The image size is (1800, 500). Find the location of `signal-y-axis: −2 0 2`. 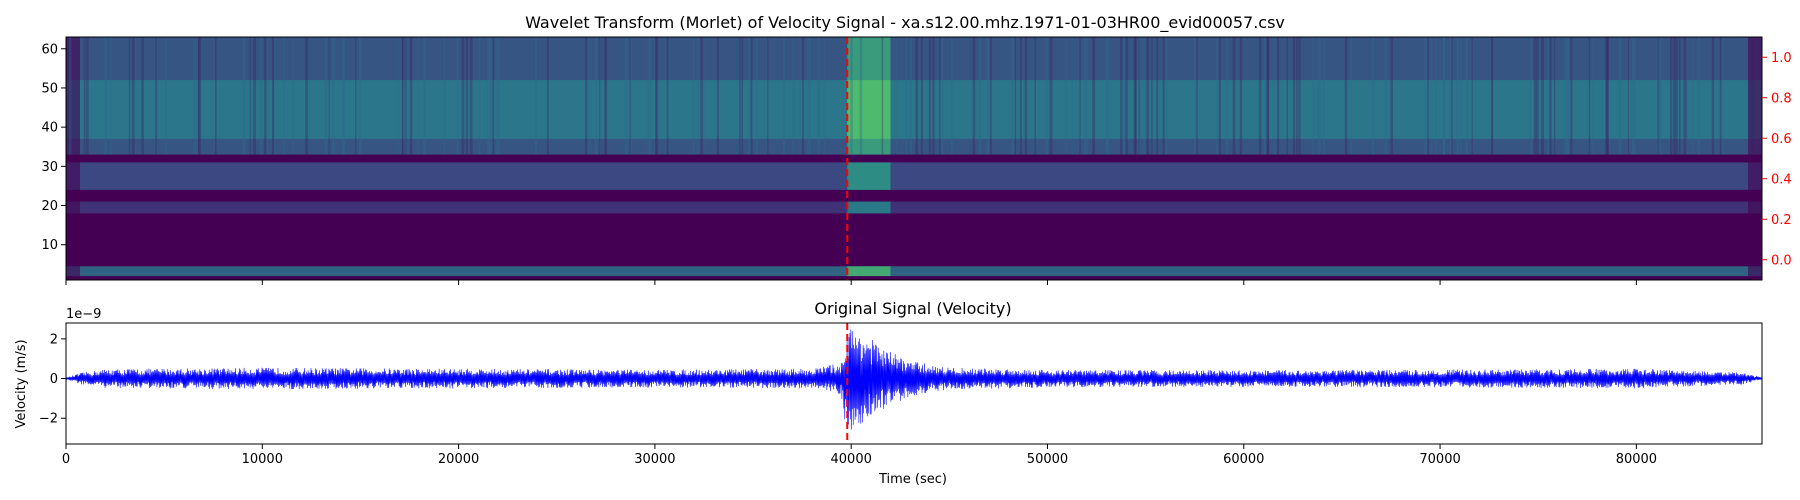

signal-y-axis: −2 0 2 is located at coordinates (52, 379).